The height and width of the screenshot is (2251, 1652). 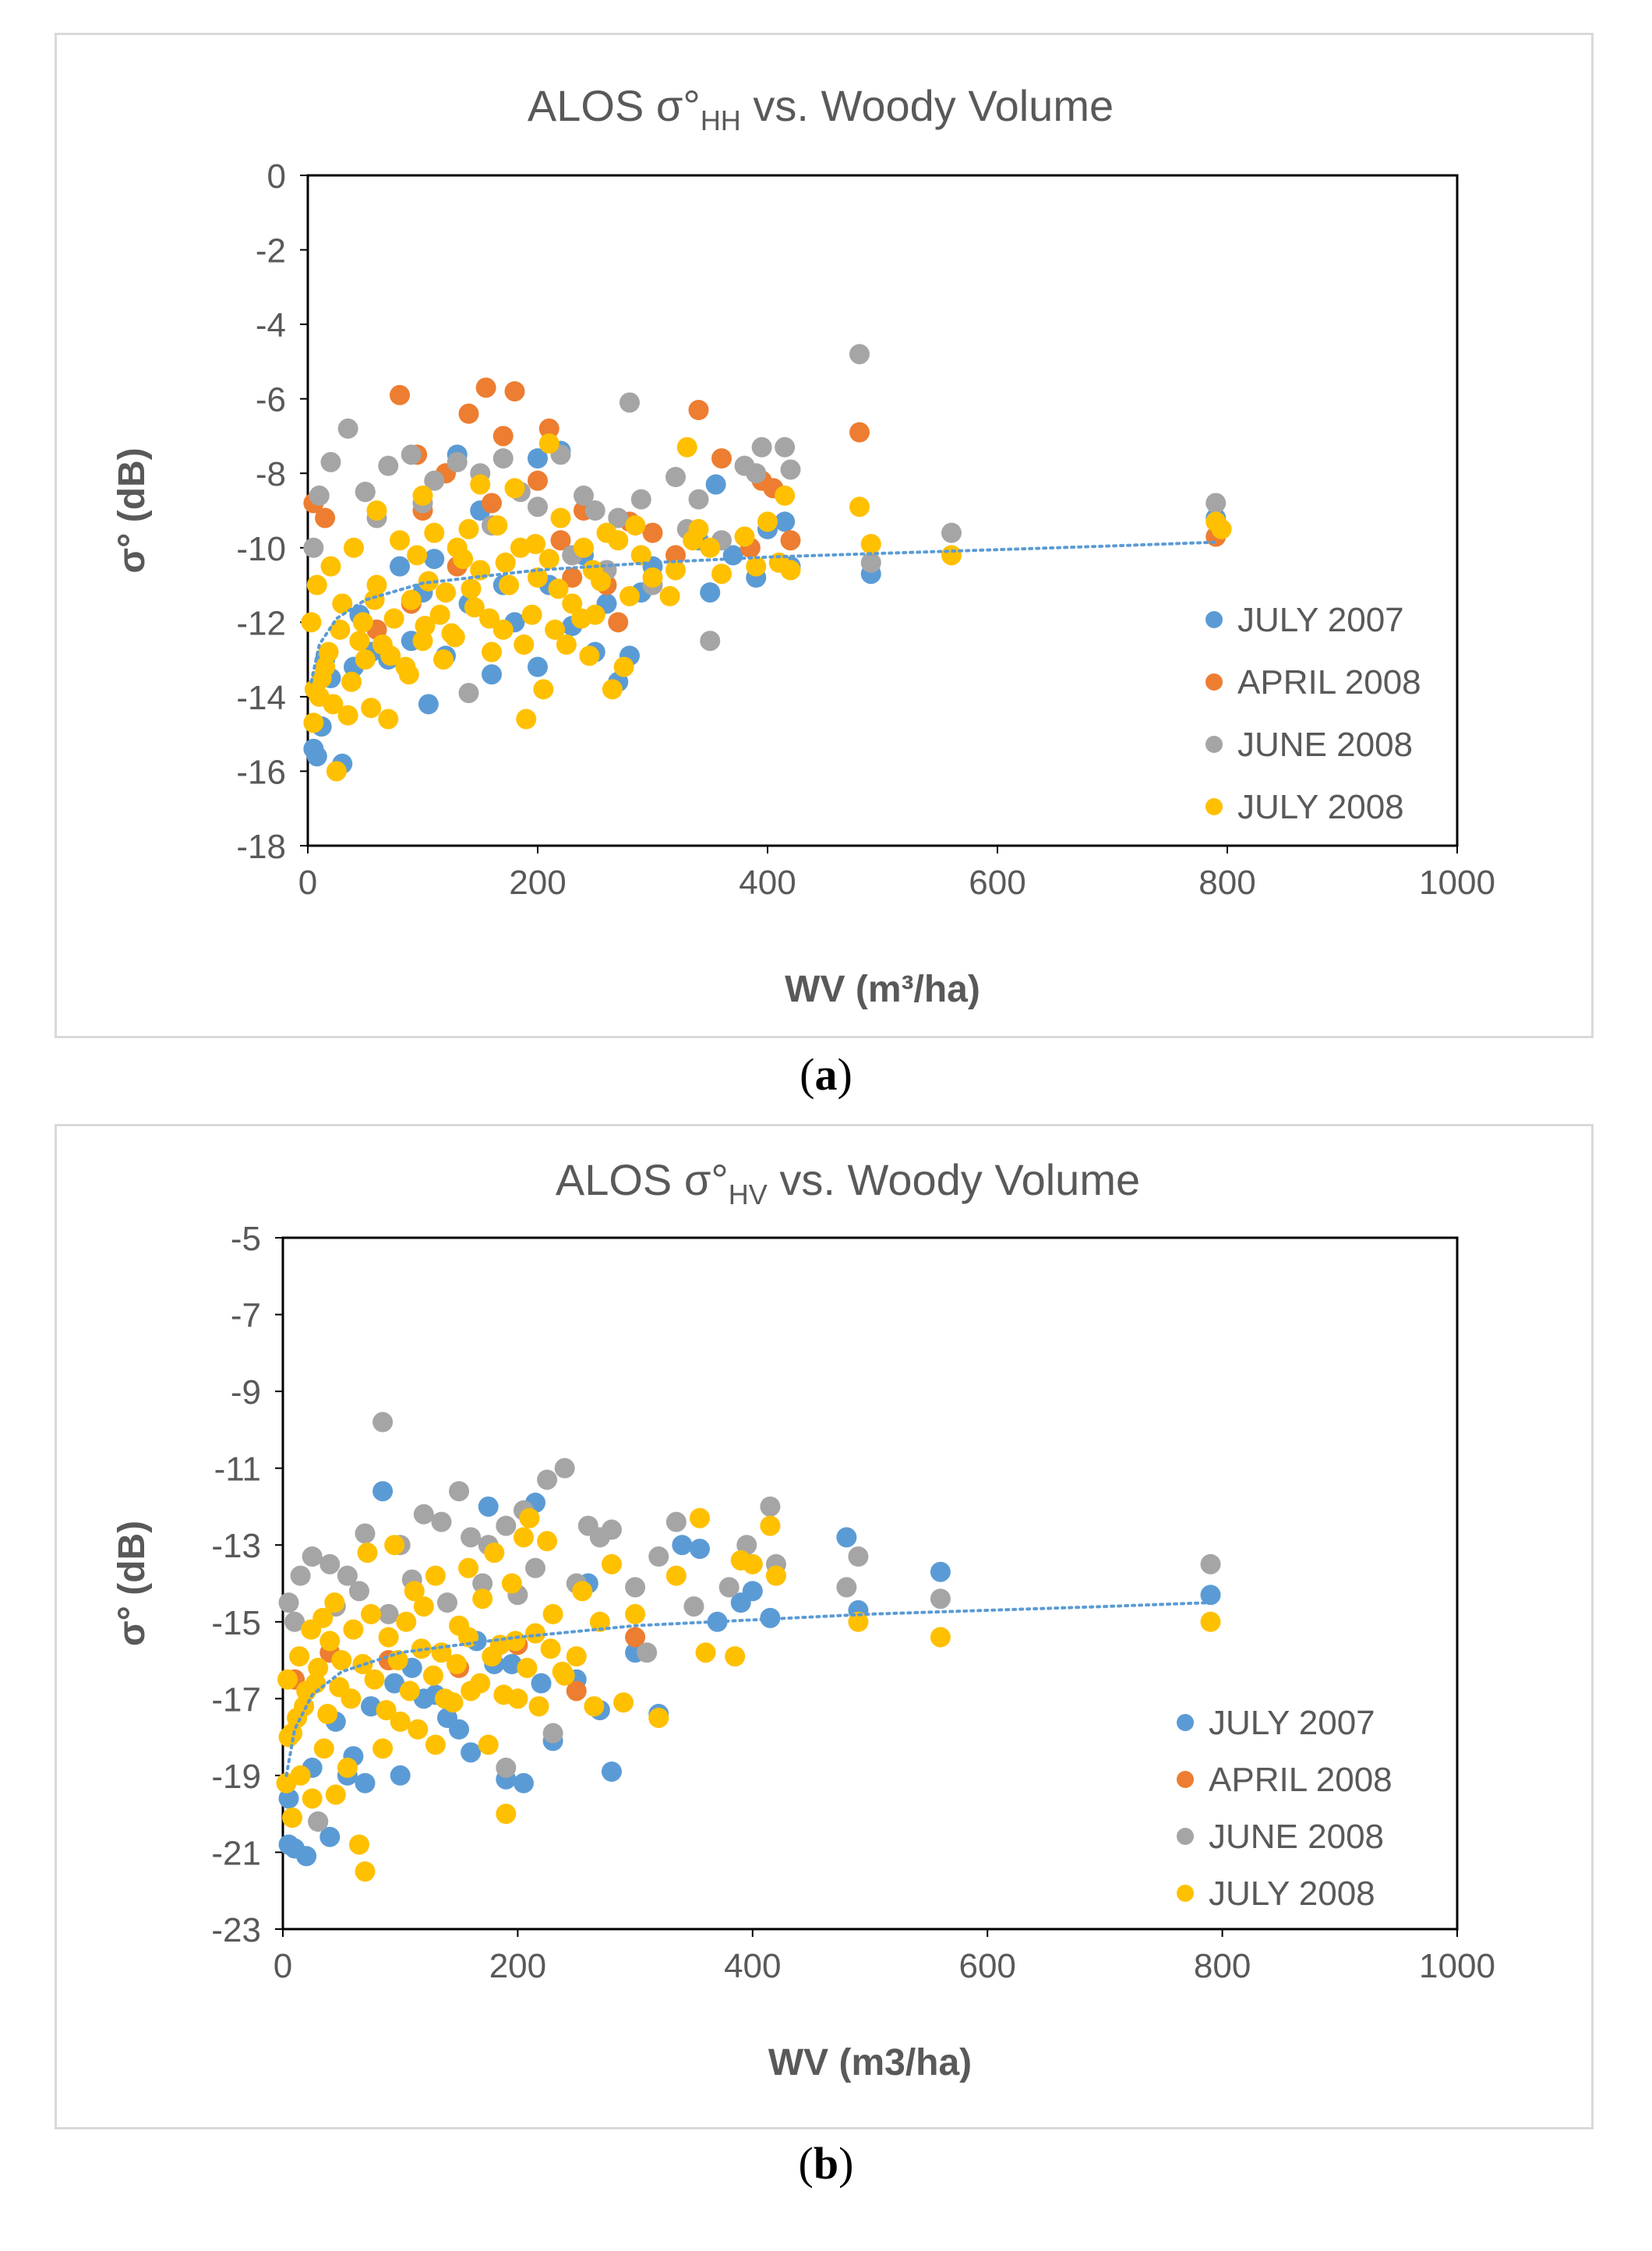 What do you see at coordinates (768, 883) in the screenshot?
I see `x-tick-label: 400` at bounding box center [768, 883].